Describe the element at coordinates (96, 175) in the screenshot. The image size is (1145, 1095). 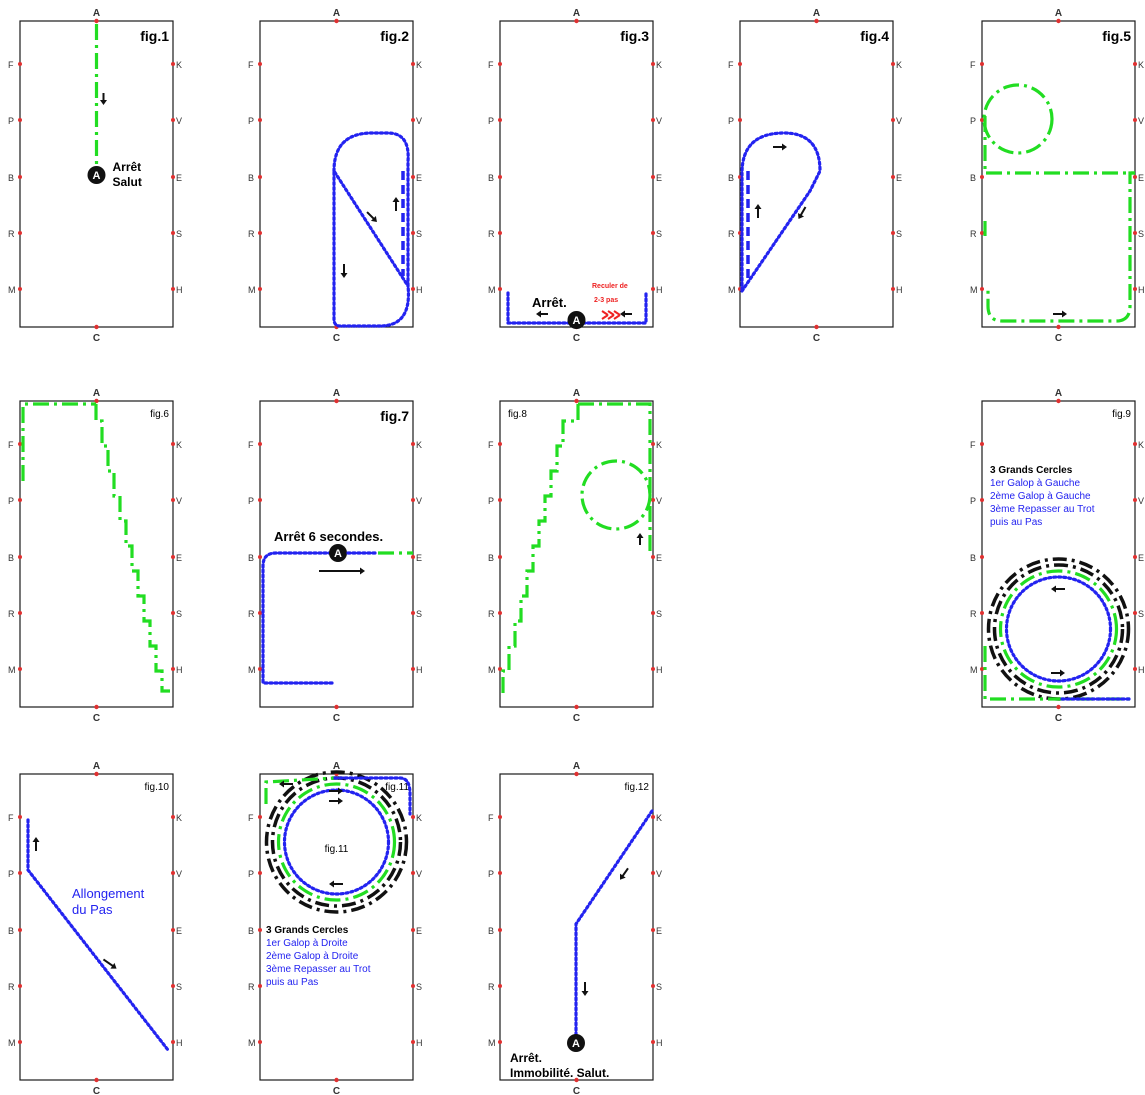
I see `marker-disc` at that location.